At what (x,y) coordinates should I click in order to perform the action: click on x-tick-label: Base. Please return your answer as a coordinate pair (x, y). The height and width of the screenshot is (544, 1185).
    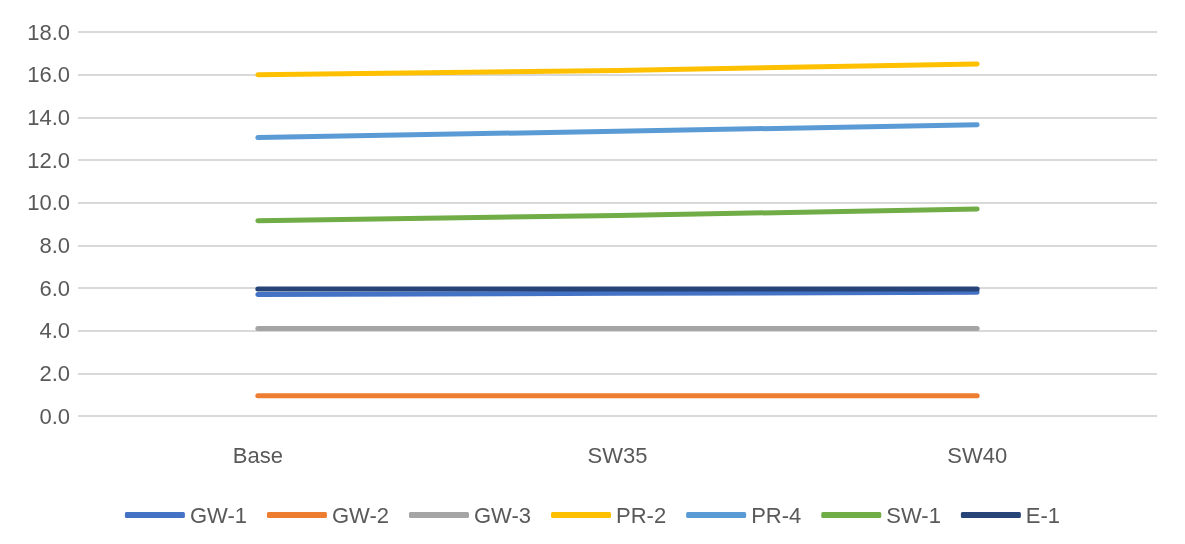
    Looking at the image, I should click on (257, 455).